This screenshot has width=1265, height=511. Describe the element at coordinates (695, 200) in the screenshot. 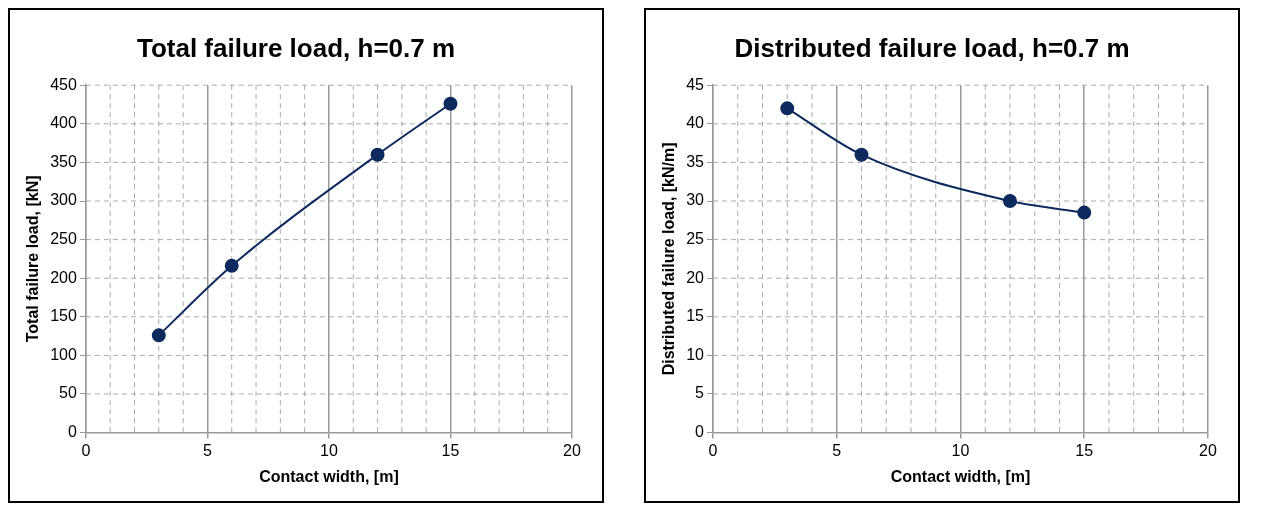

I see `y-tick-label: 30` at that location.